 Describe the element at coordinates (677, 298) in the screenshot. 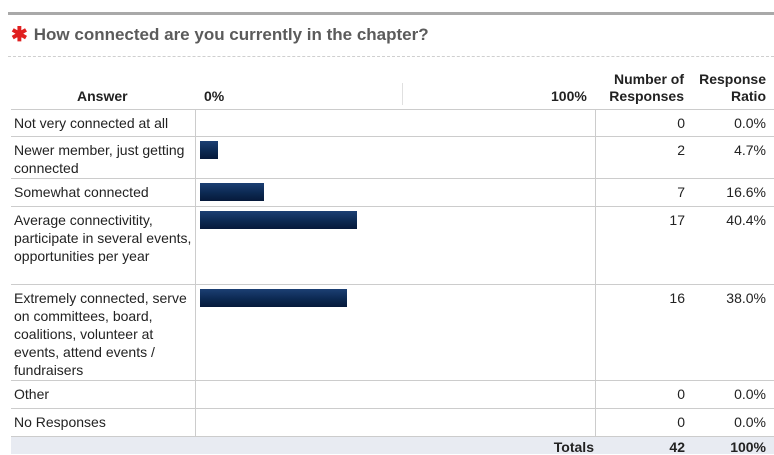

I see `response-count: 16` at that location.